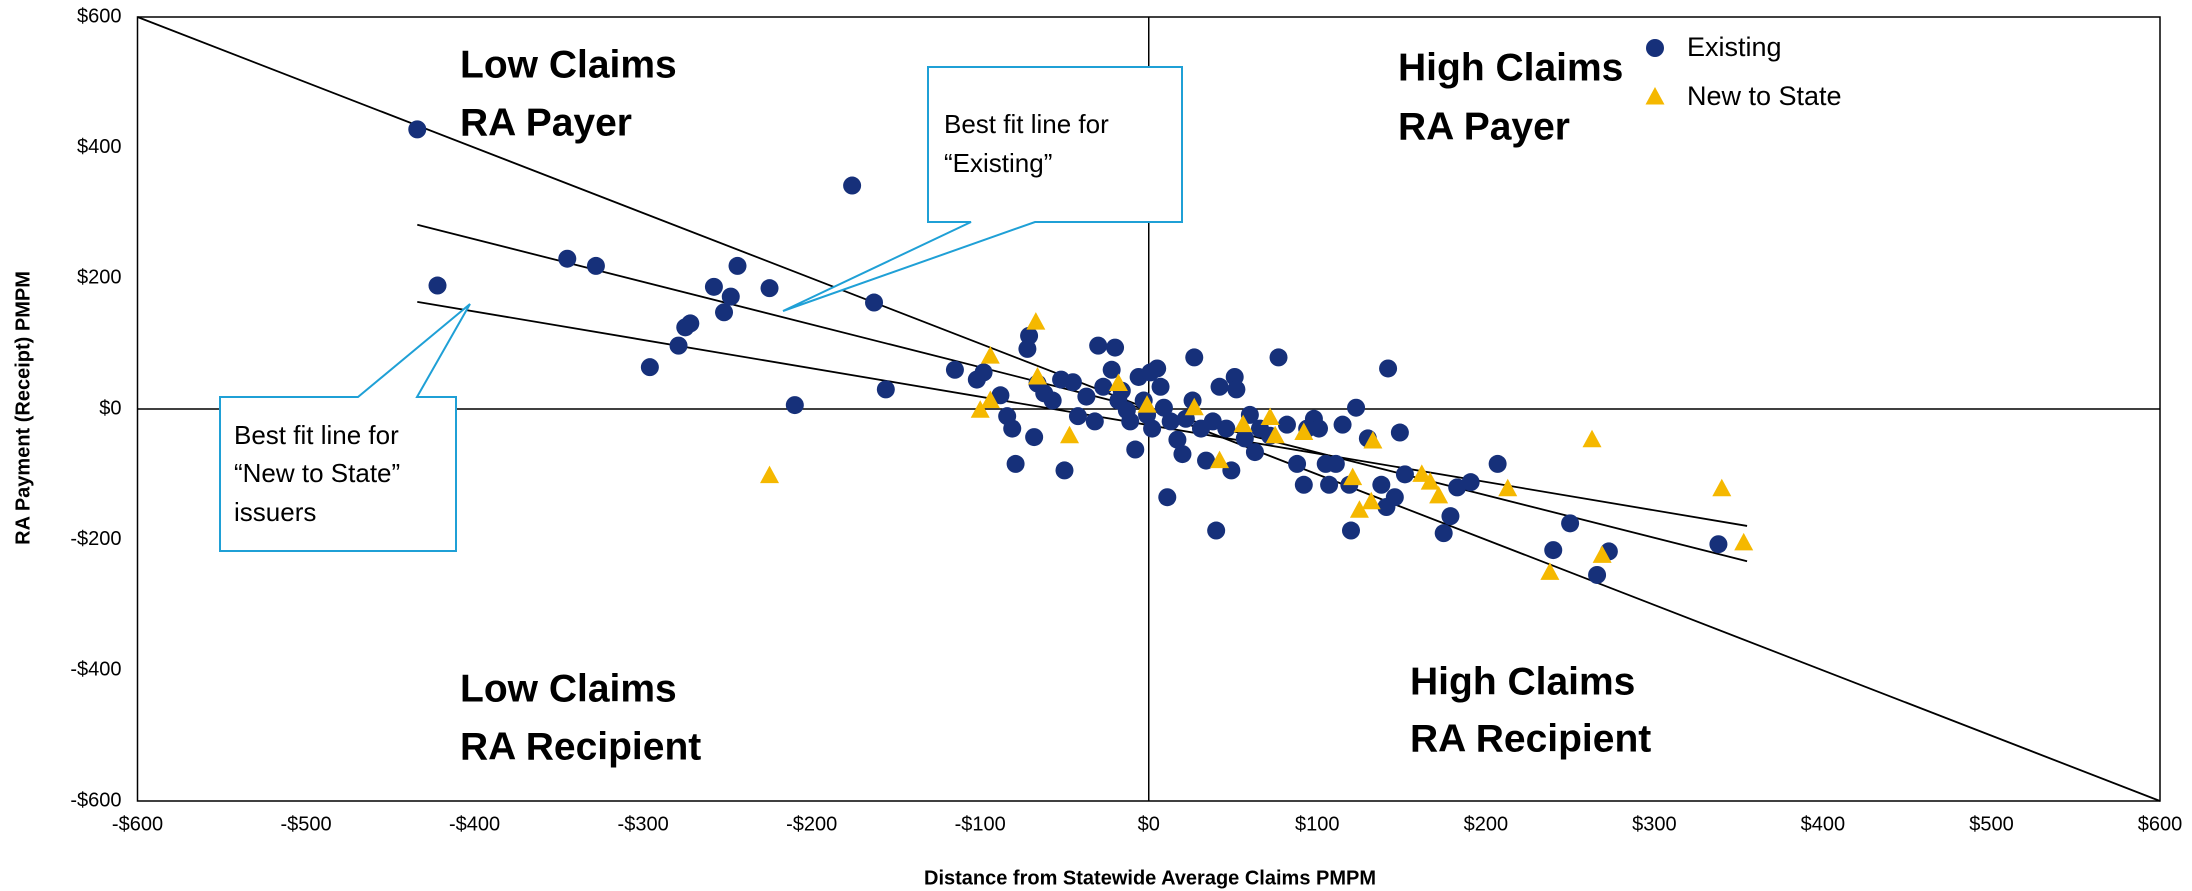 The width and height of the screenshot is (2192, 891). Describe the element at coordinates (1823, 824) in the screenshot. I see `x-tick-label: $400` at that location.